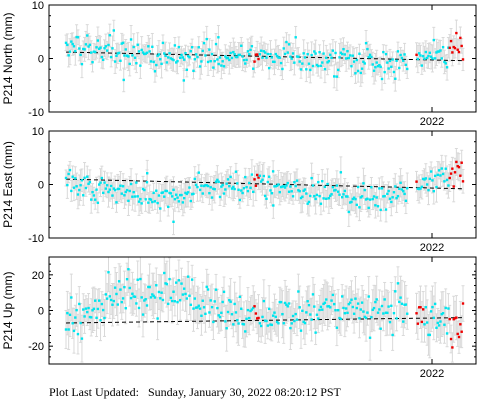 This screenshot has height=404, width=481. What do you see at coordinates (8, 310) in the screenshot?
I see `y-axis-label: P214 Up (mm)` at bounding box center [8, 310].